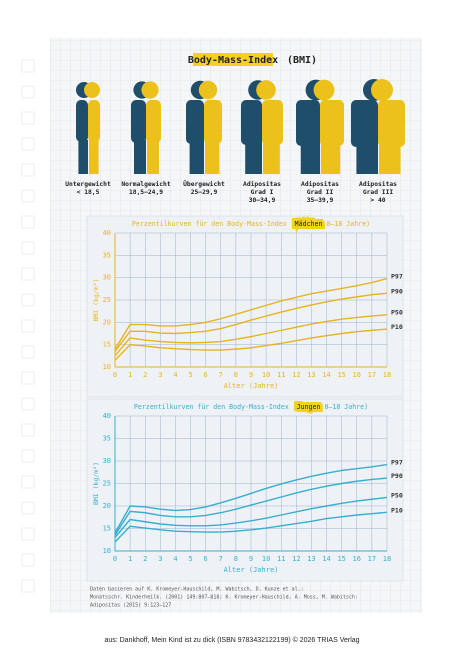  What do you see at coordinates (378, 192) in the screenshot?
I see `category-label: Grad III` at bounding box center [378, 192].